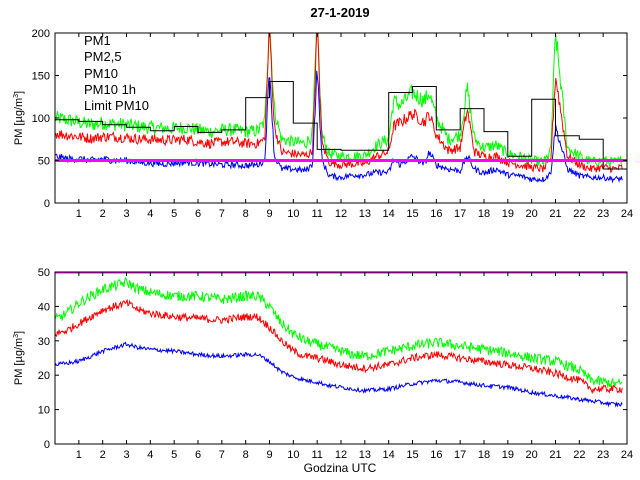 The image size is (640, 480). What do you see at coordinates (44, 342) in the screenshot?
I see `y-tick-label: 30` at bounding box center [44, 342].